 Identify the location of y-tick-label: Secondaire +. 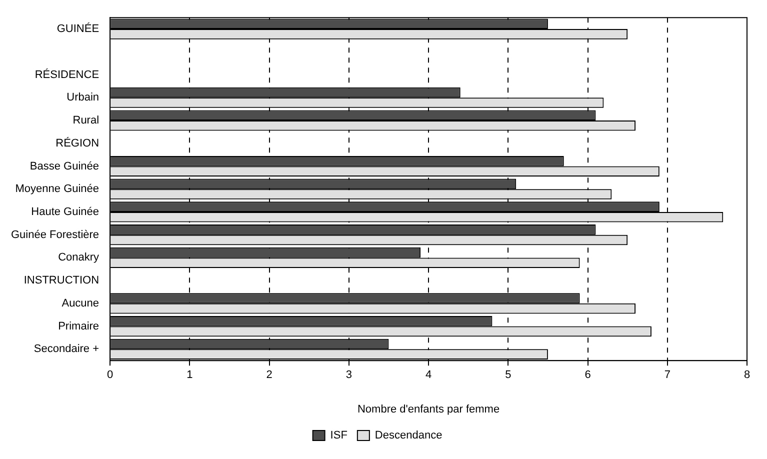
(67, 349).